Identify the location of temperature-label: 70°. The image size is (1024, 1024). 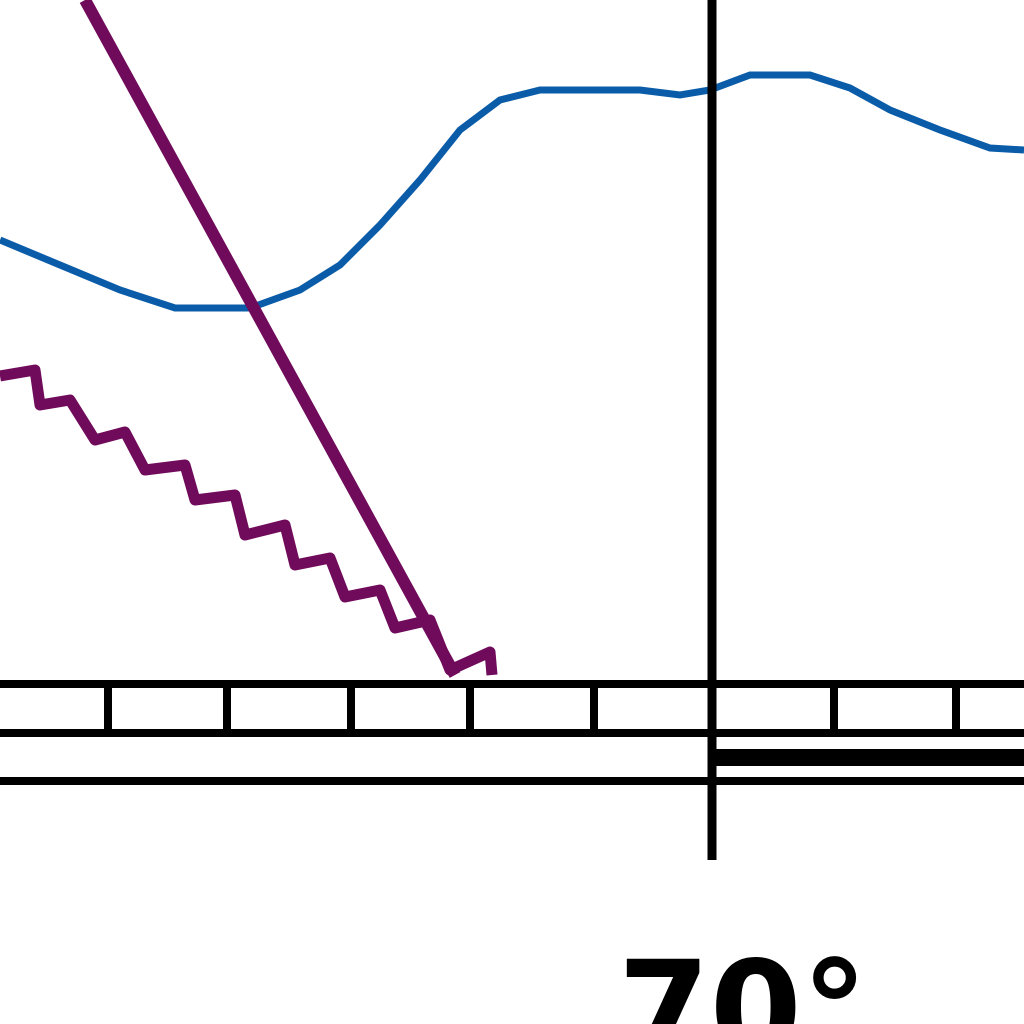
(743, 978).